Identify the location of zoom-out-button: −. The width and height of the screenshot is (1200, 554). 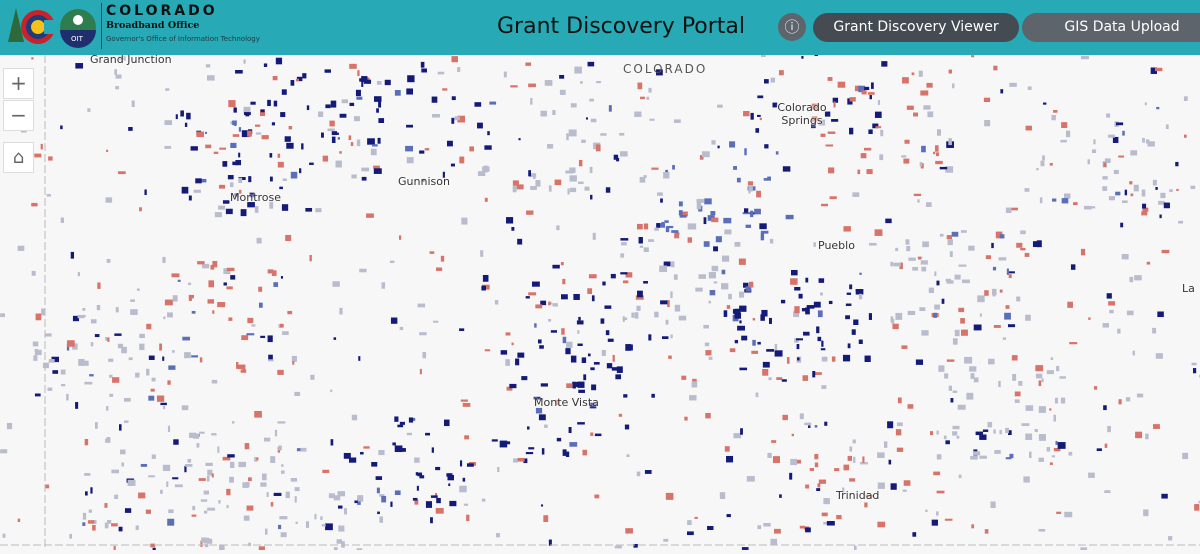
(18, 115).